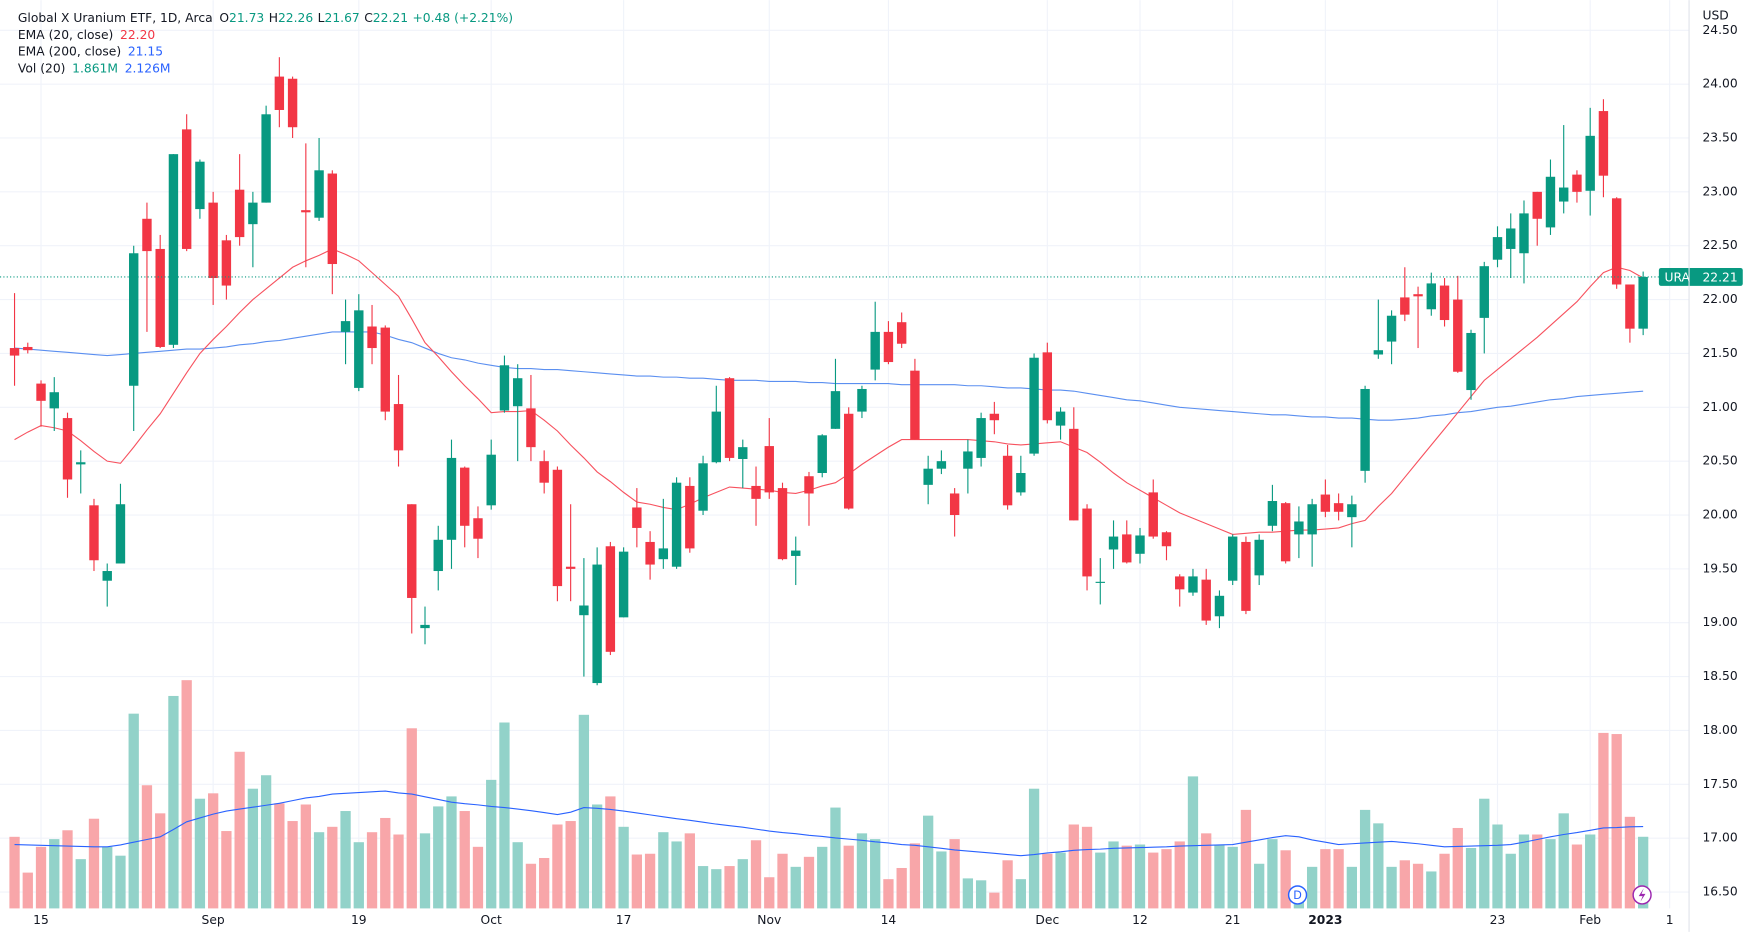 The width and height of the screenshot is (1745, 932). Describe the element at coordinates (1297, 895) in the screenshot. I see `dividend-badge: D` at that location.